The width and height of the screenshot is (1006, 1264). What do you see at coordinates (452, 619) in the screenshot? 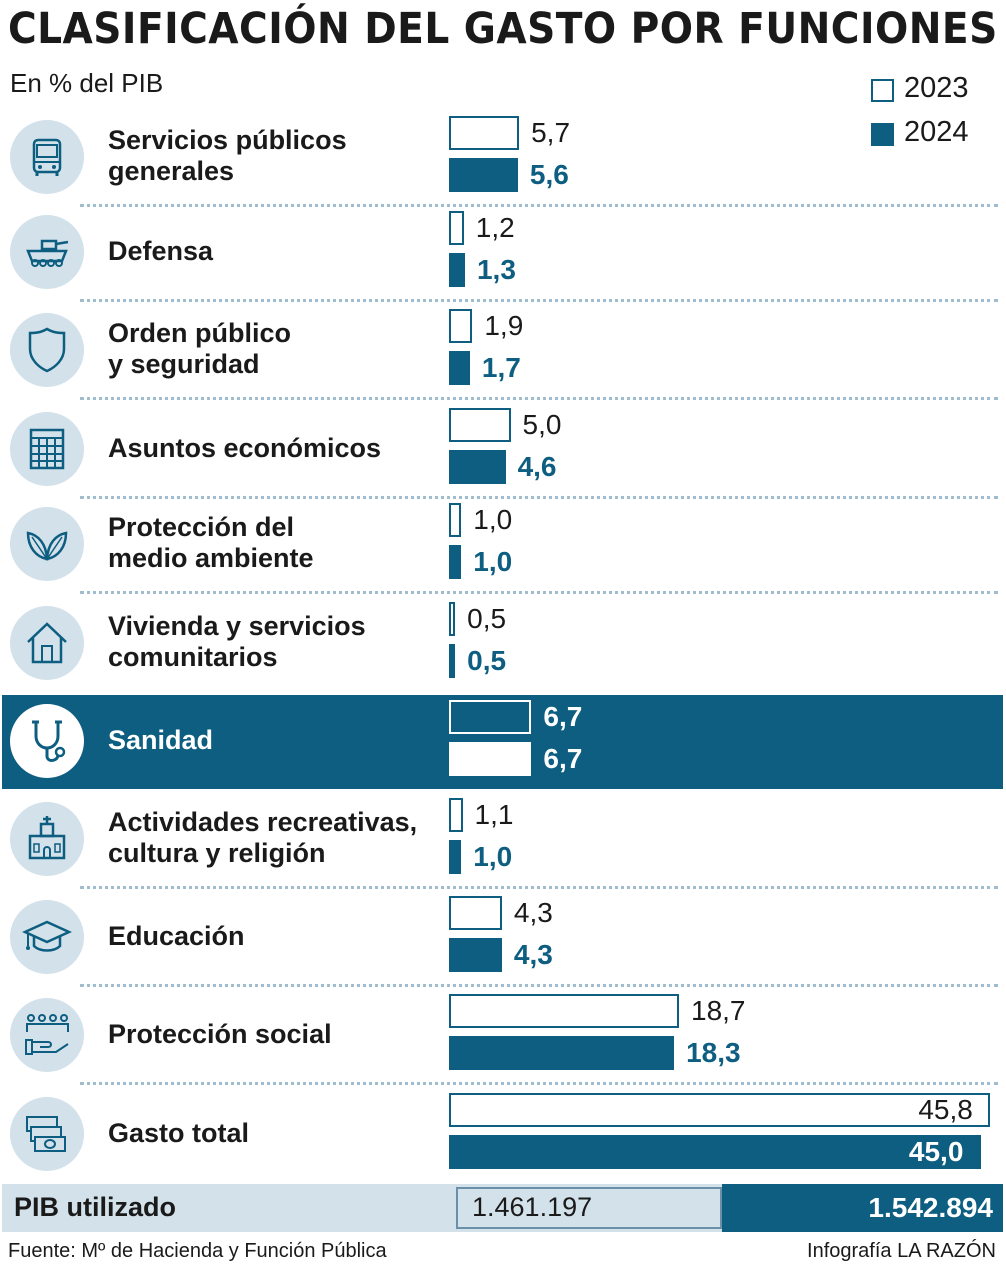
I see `bar-2023-vivienda-y-servicios-comunitarios` at bounding box center [452, 619].